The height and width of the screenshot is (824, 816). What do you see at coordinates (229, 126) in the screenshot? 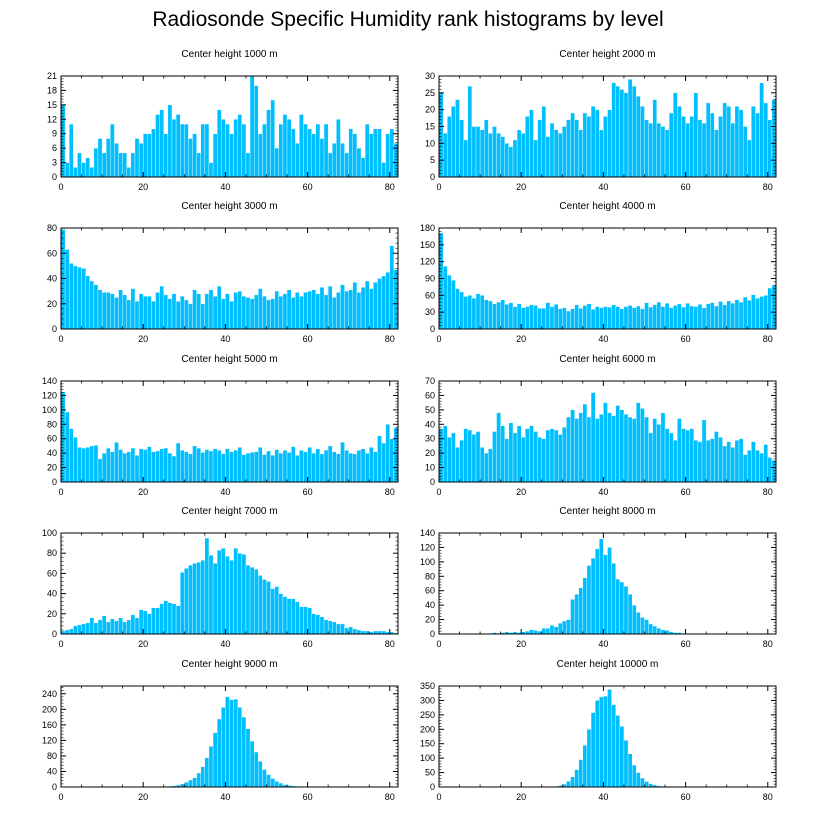
I see `panel-frame` at bounding box center [229, 126].